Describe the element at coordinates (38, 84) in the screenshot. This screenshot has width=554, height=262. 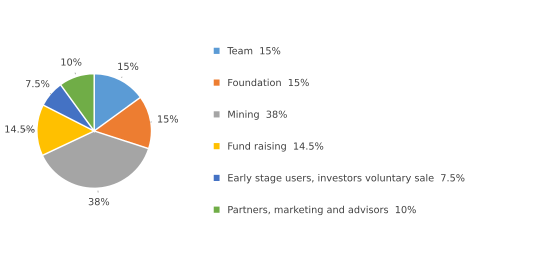
I see `data-label: 7.5%` at that location.